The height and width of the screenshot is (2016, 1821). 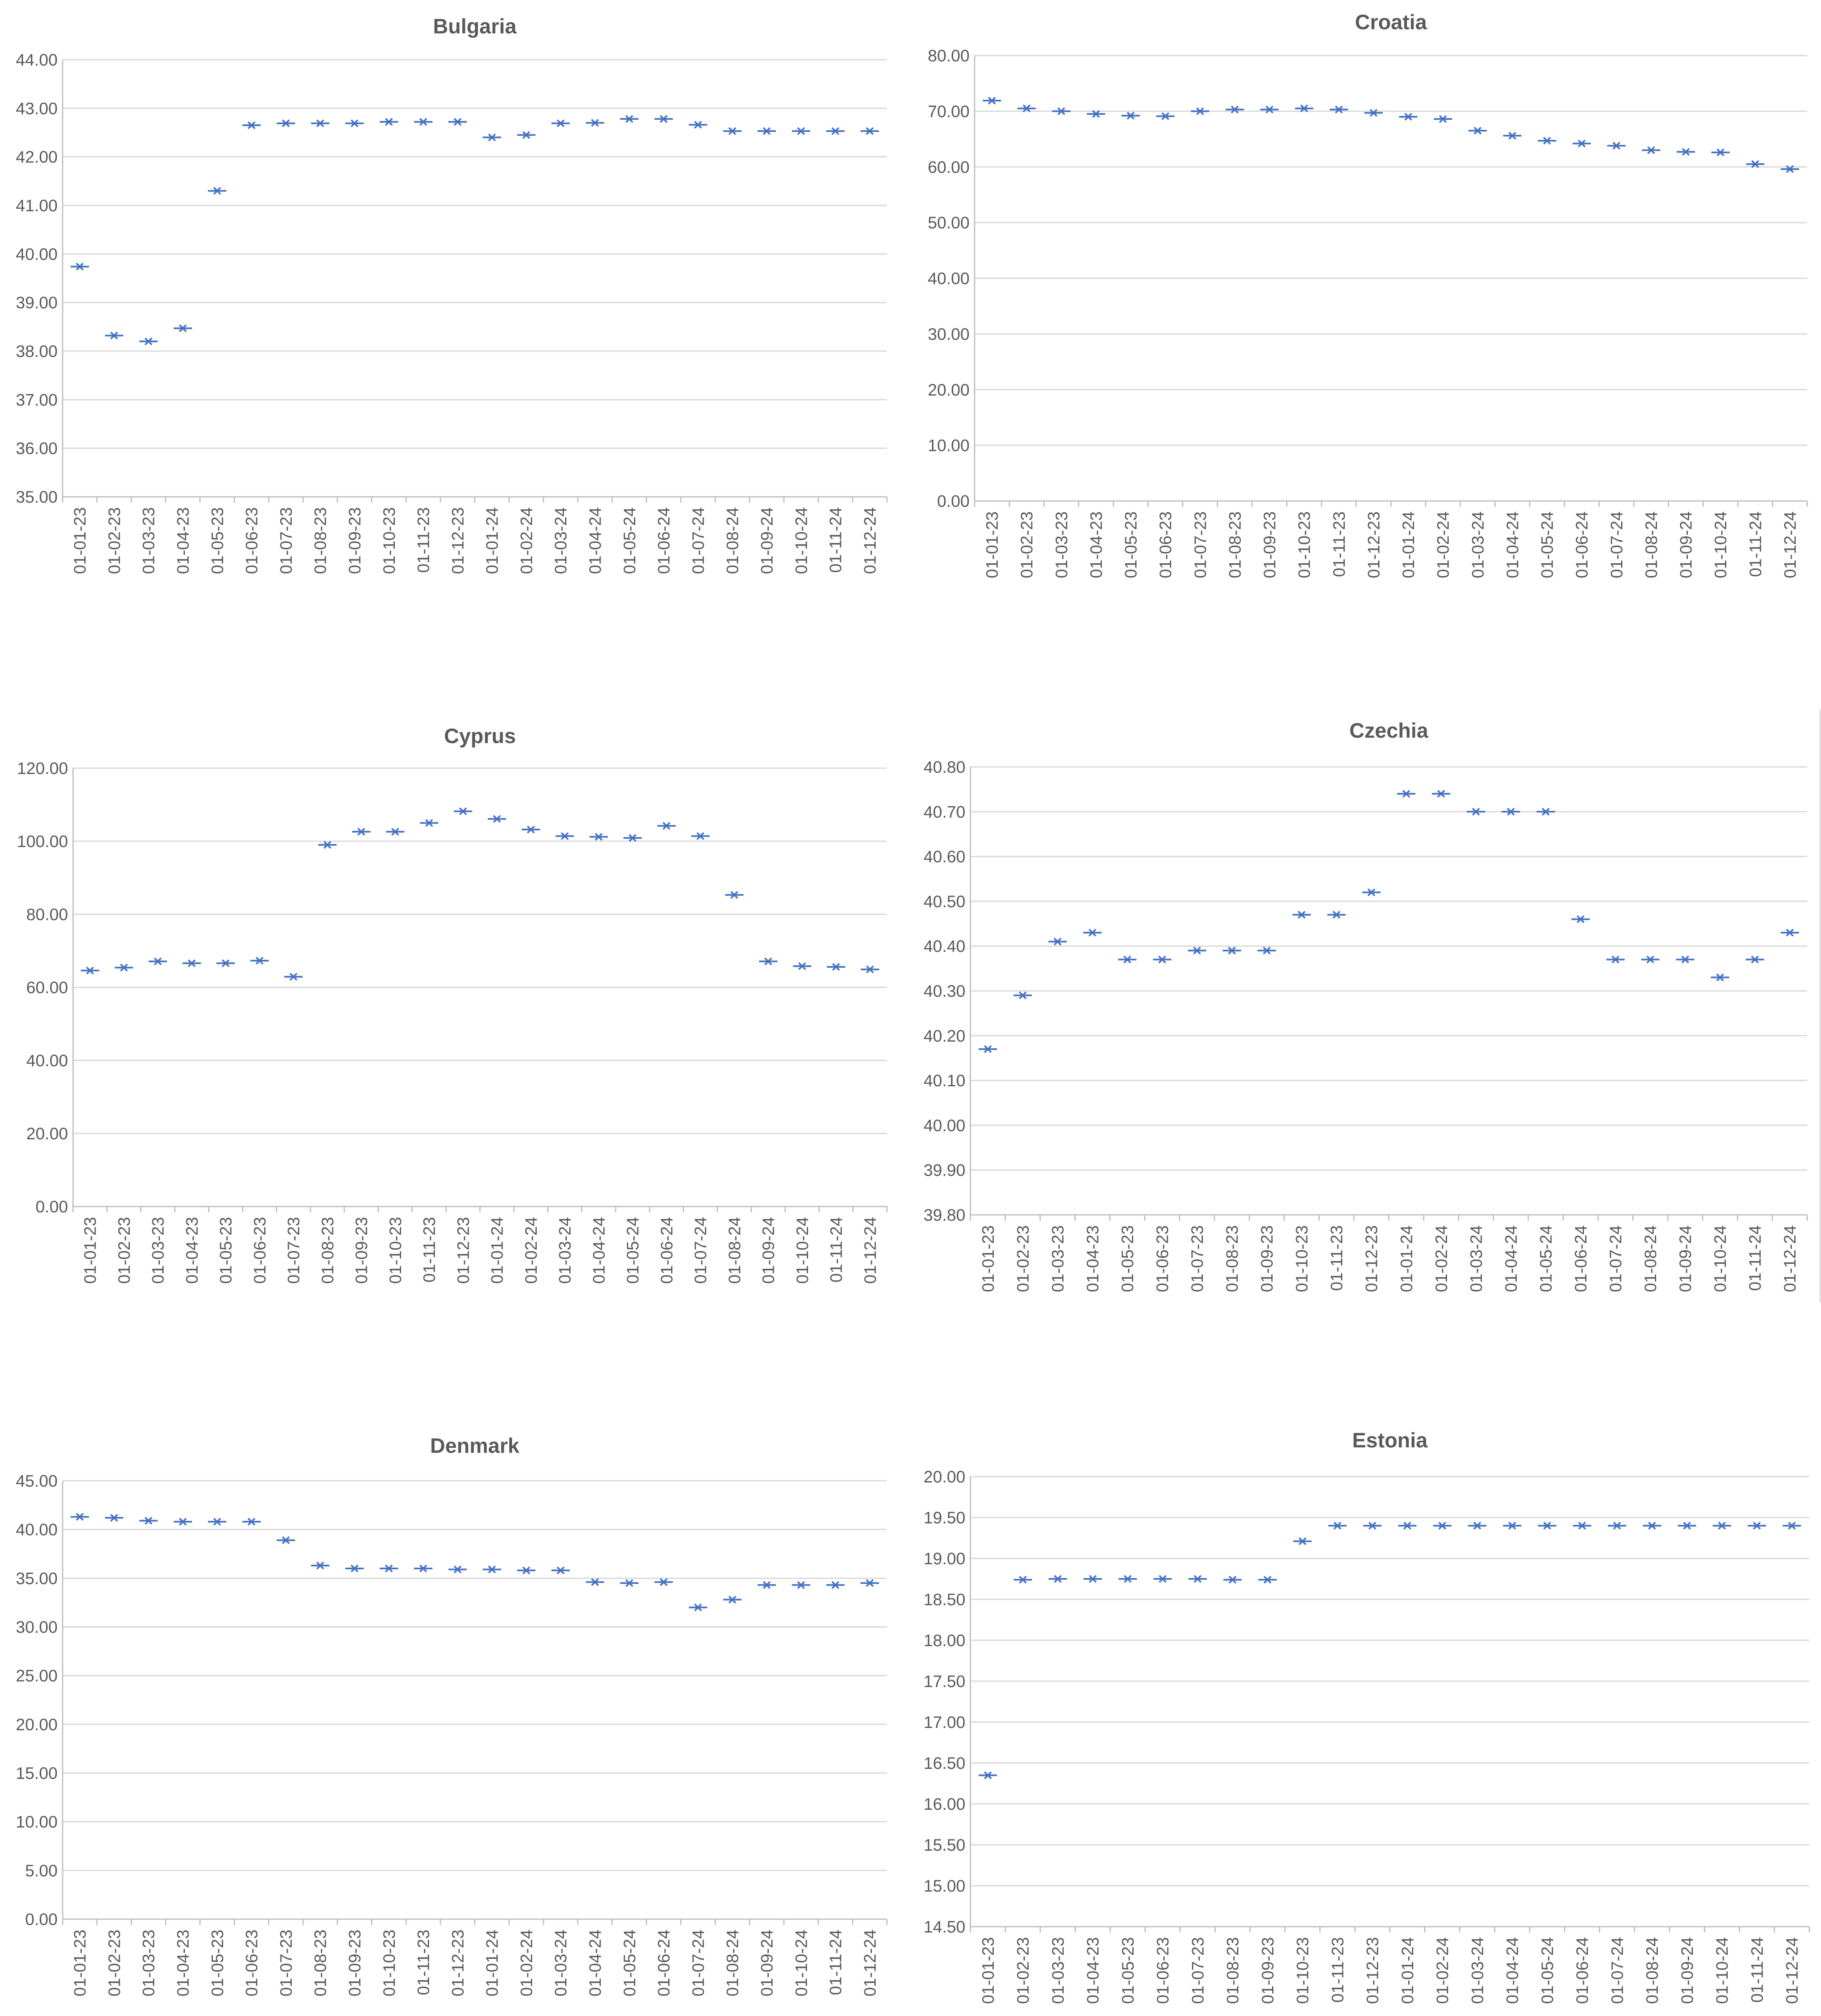 What do you see at coordinates (41, 1871) in the screenshot?
I see `y-tick-label: 5.00` at bounding box center [41, 1871].